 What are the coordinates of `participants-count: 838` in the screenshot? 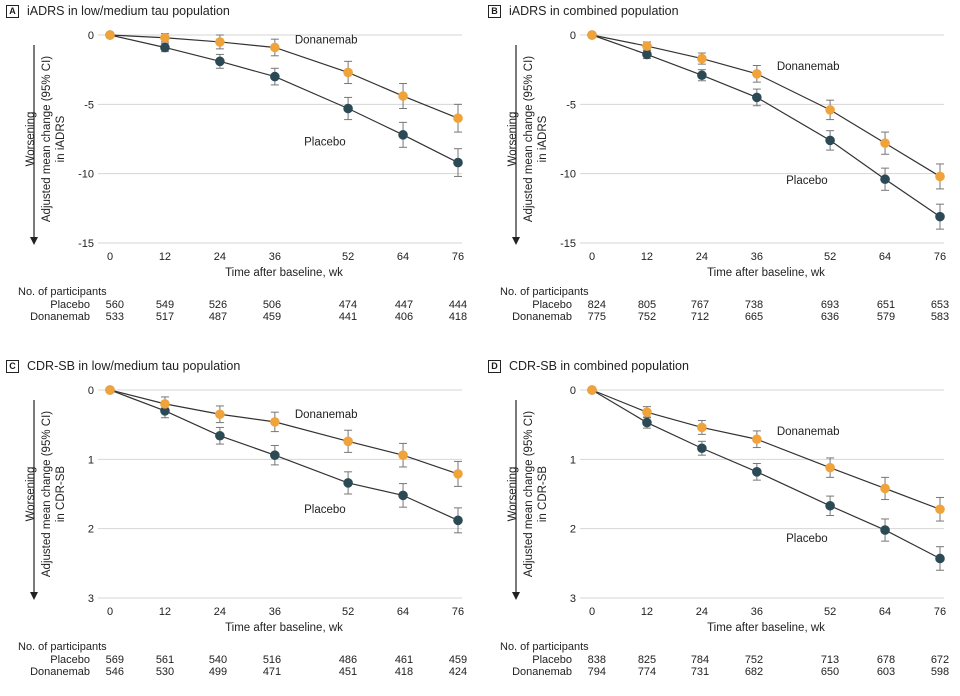 It's located at (596, 660).